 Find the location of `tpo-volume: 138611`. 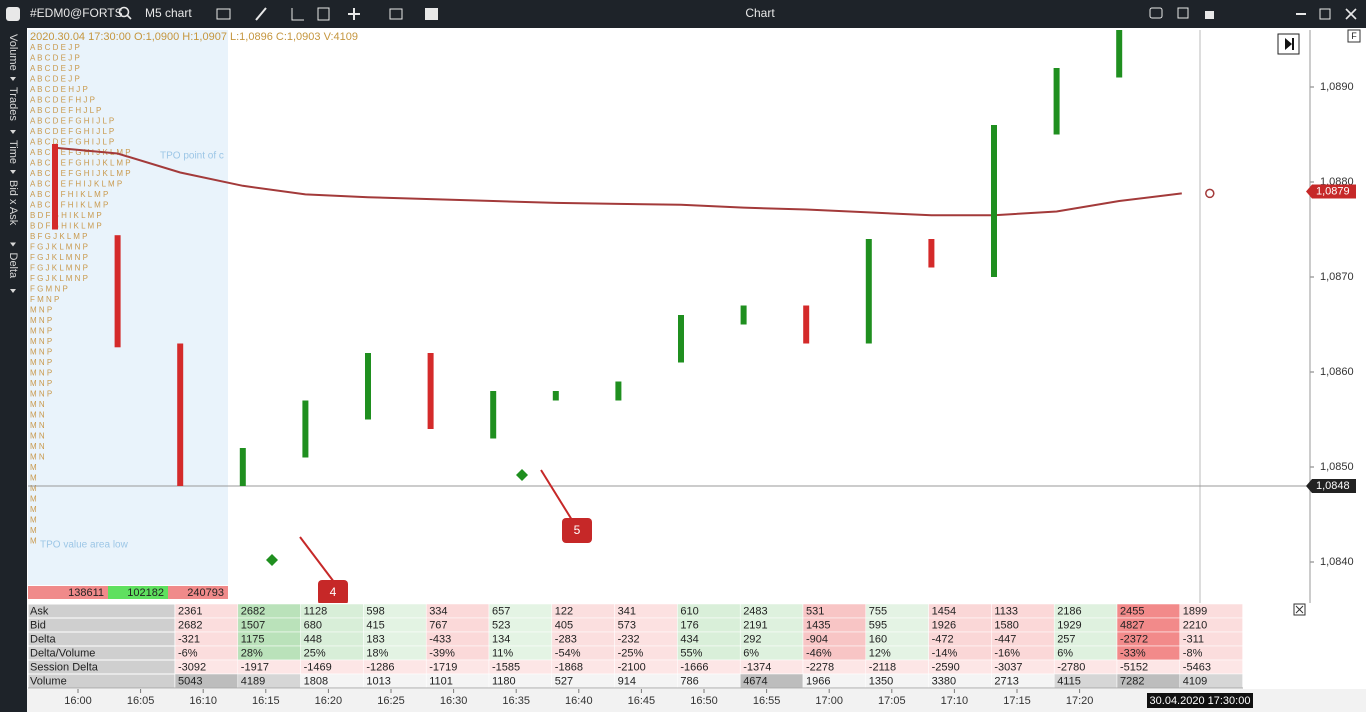

tpo-volume: 138611 is located at coordinates (86, 593).